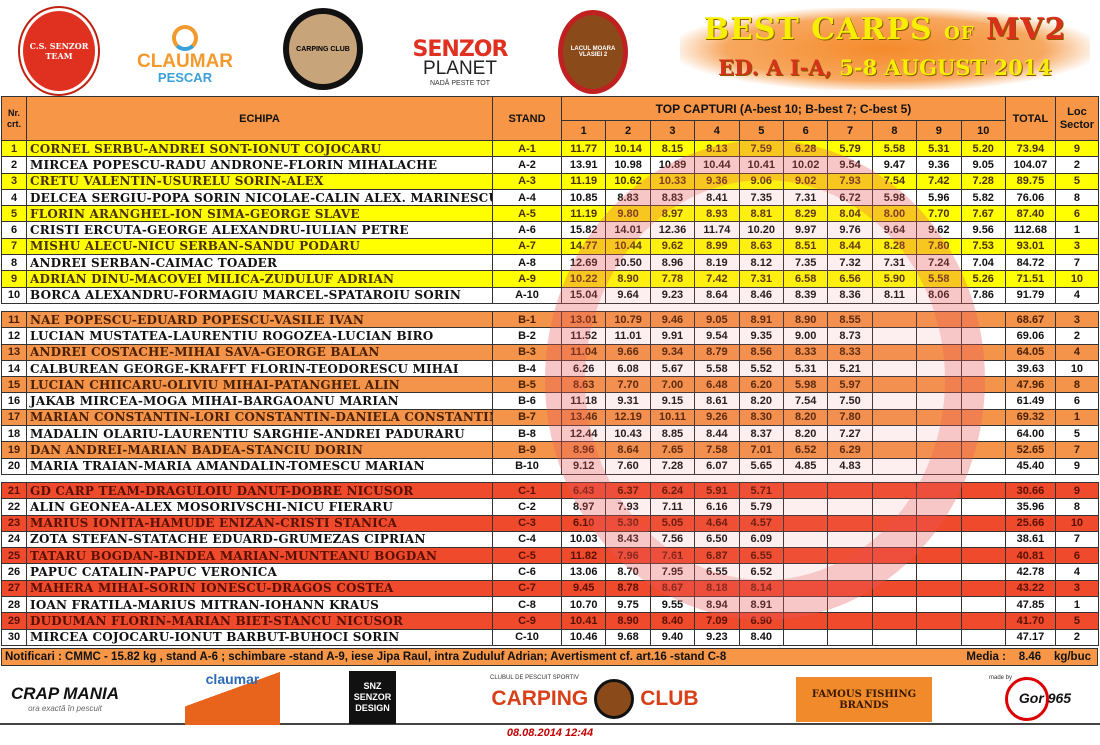  What do you see at coordinates (761, 148) in the screenshot?
I see `catch-weight: 7.59` at bounding box center [761, 148].